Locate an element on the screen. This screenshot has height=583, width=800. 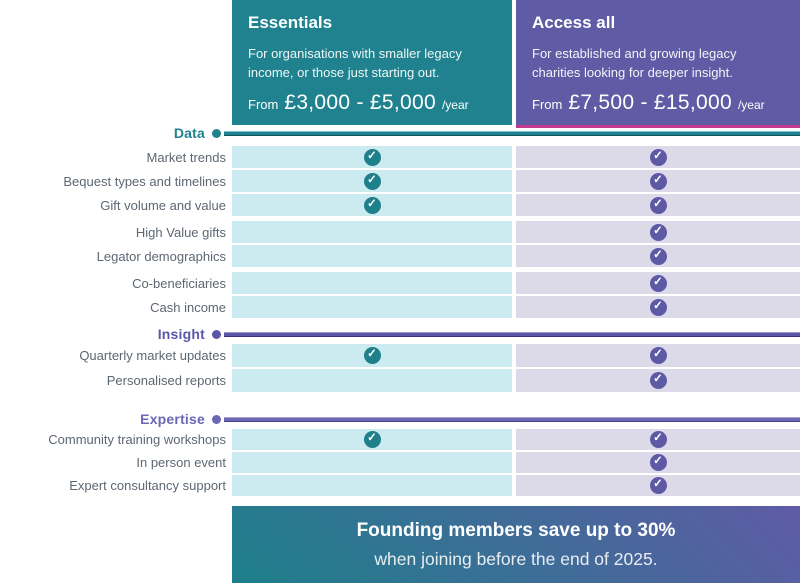
plan-price: From £3,000 - £5,000 /year is located at coordinates (372, 103).